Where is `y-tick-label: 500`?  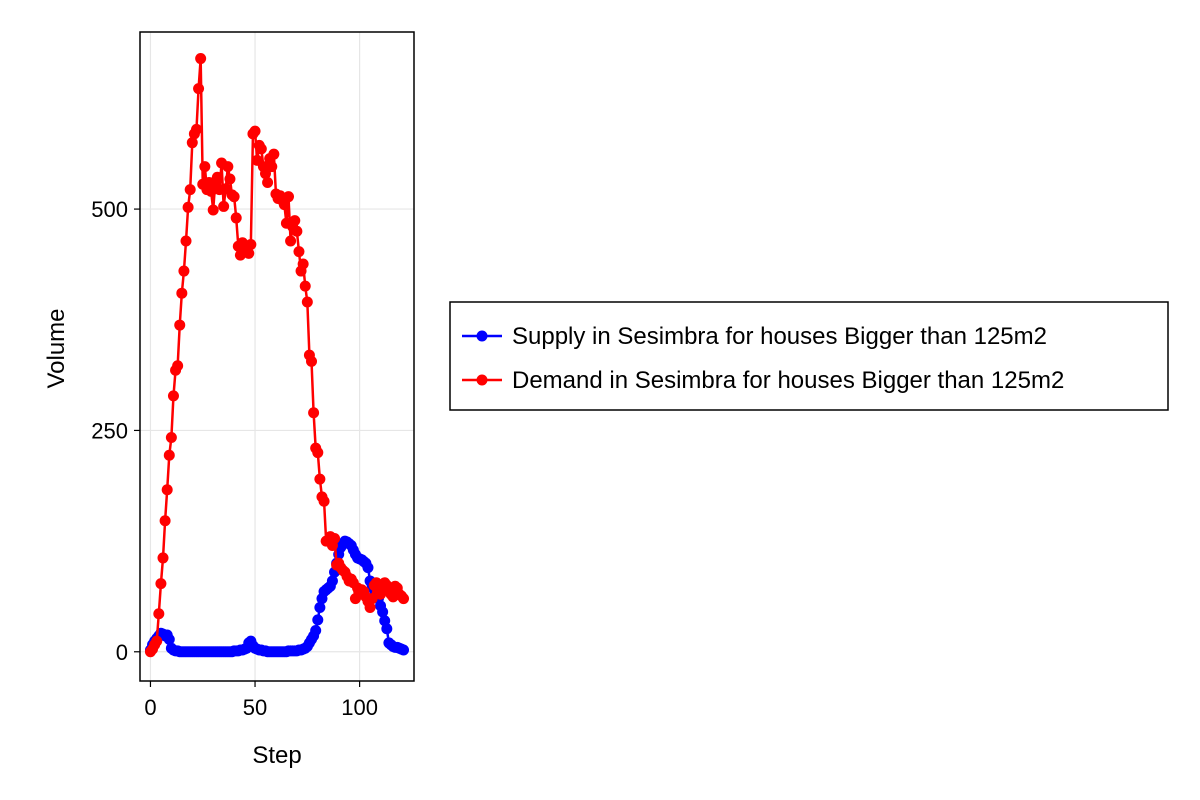 y-tick-label: 500 is located at coordinates (109, 209).